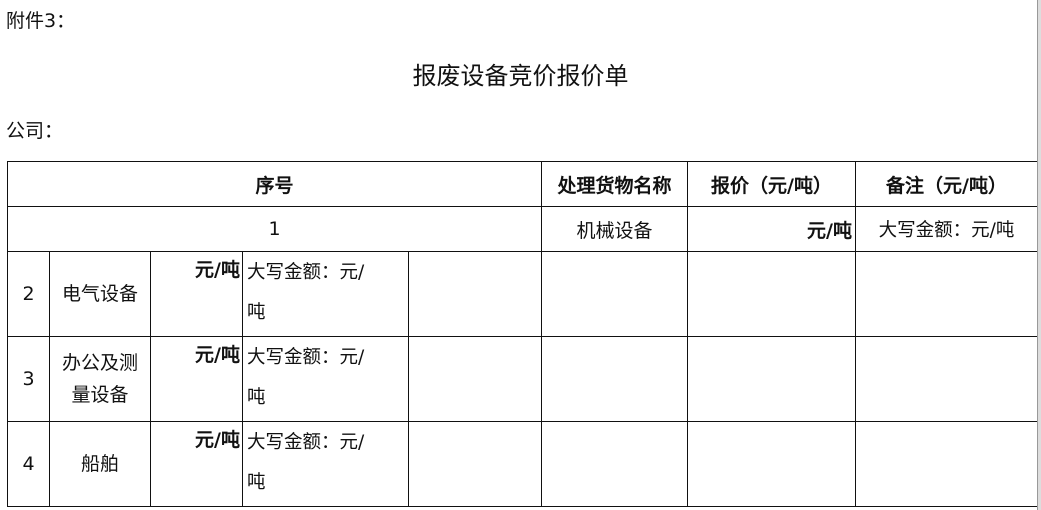 This screenshot has height=510, width=1041. What do you see at coordinates (28, 379) in the screenshot?
I see `row-serial: 3` at bounding box center [28, 379].